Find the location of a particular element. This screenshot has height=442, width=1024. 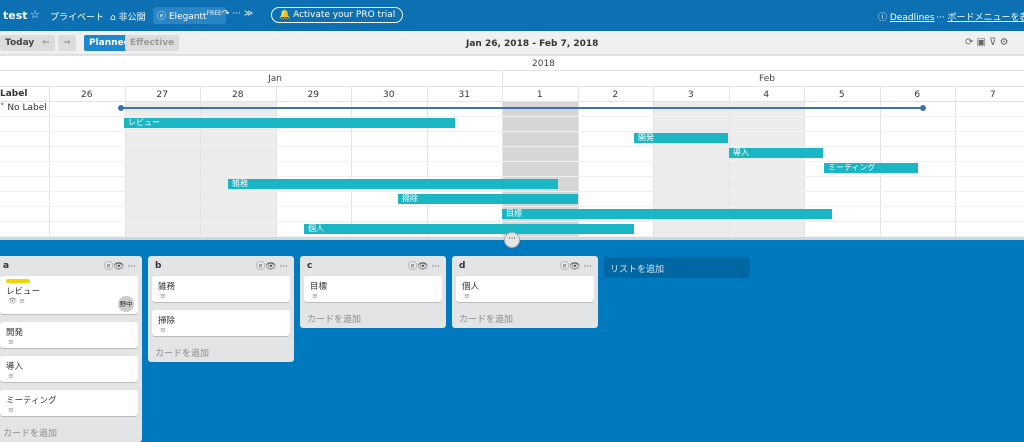

task-bar: レビュー is located at coordinates (289, 123).